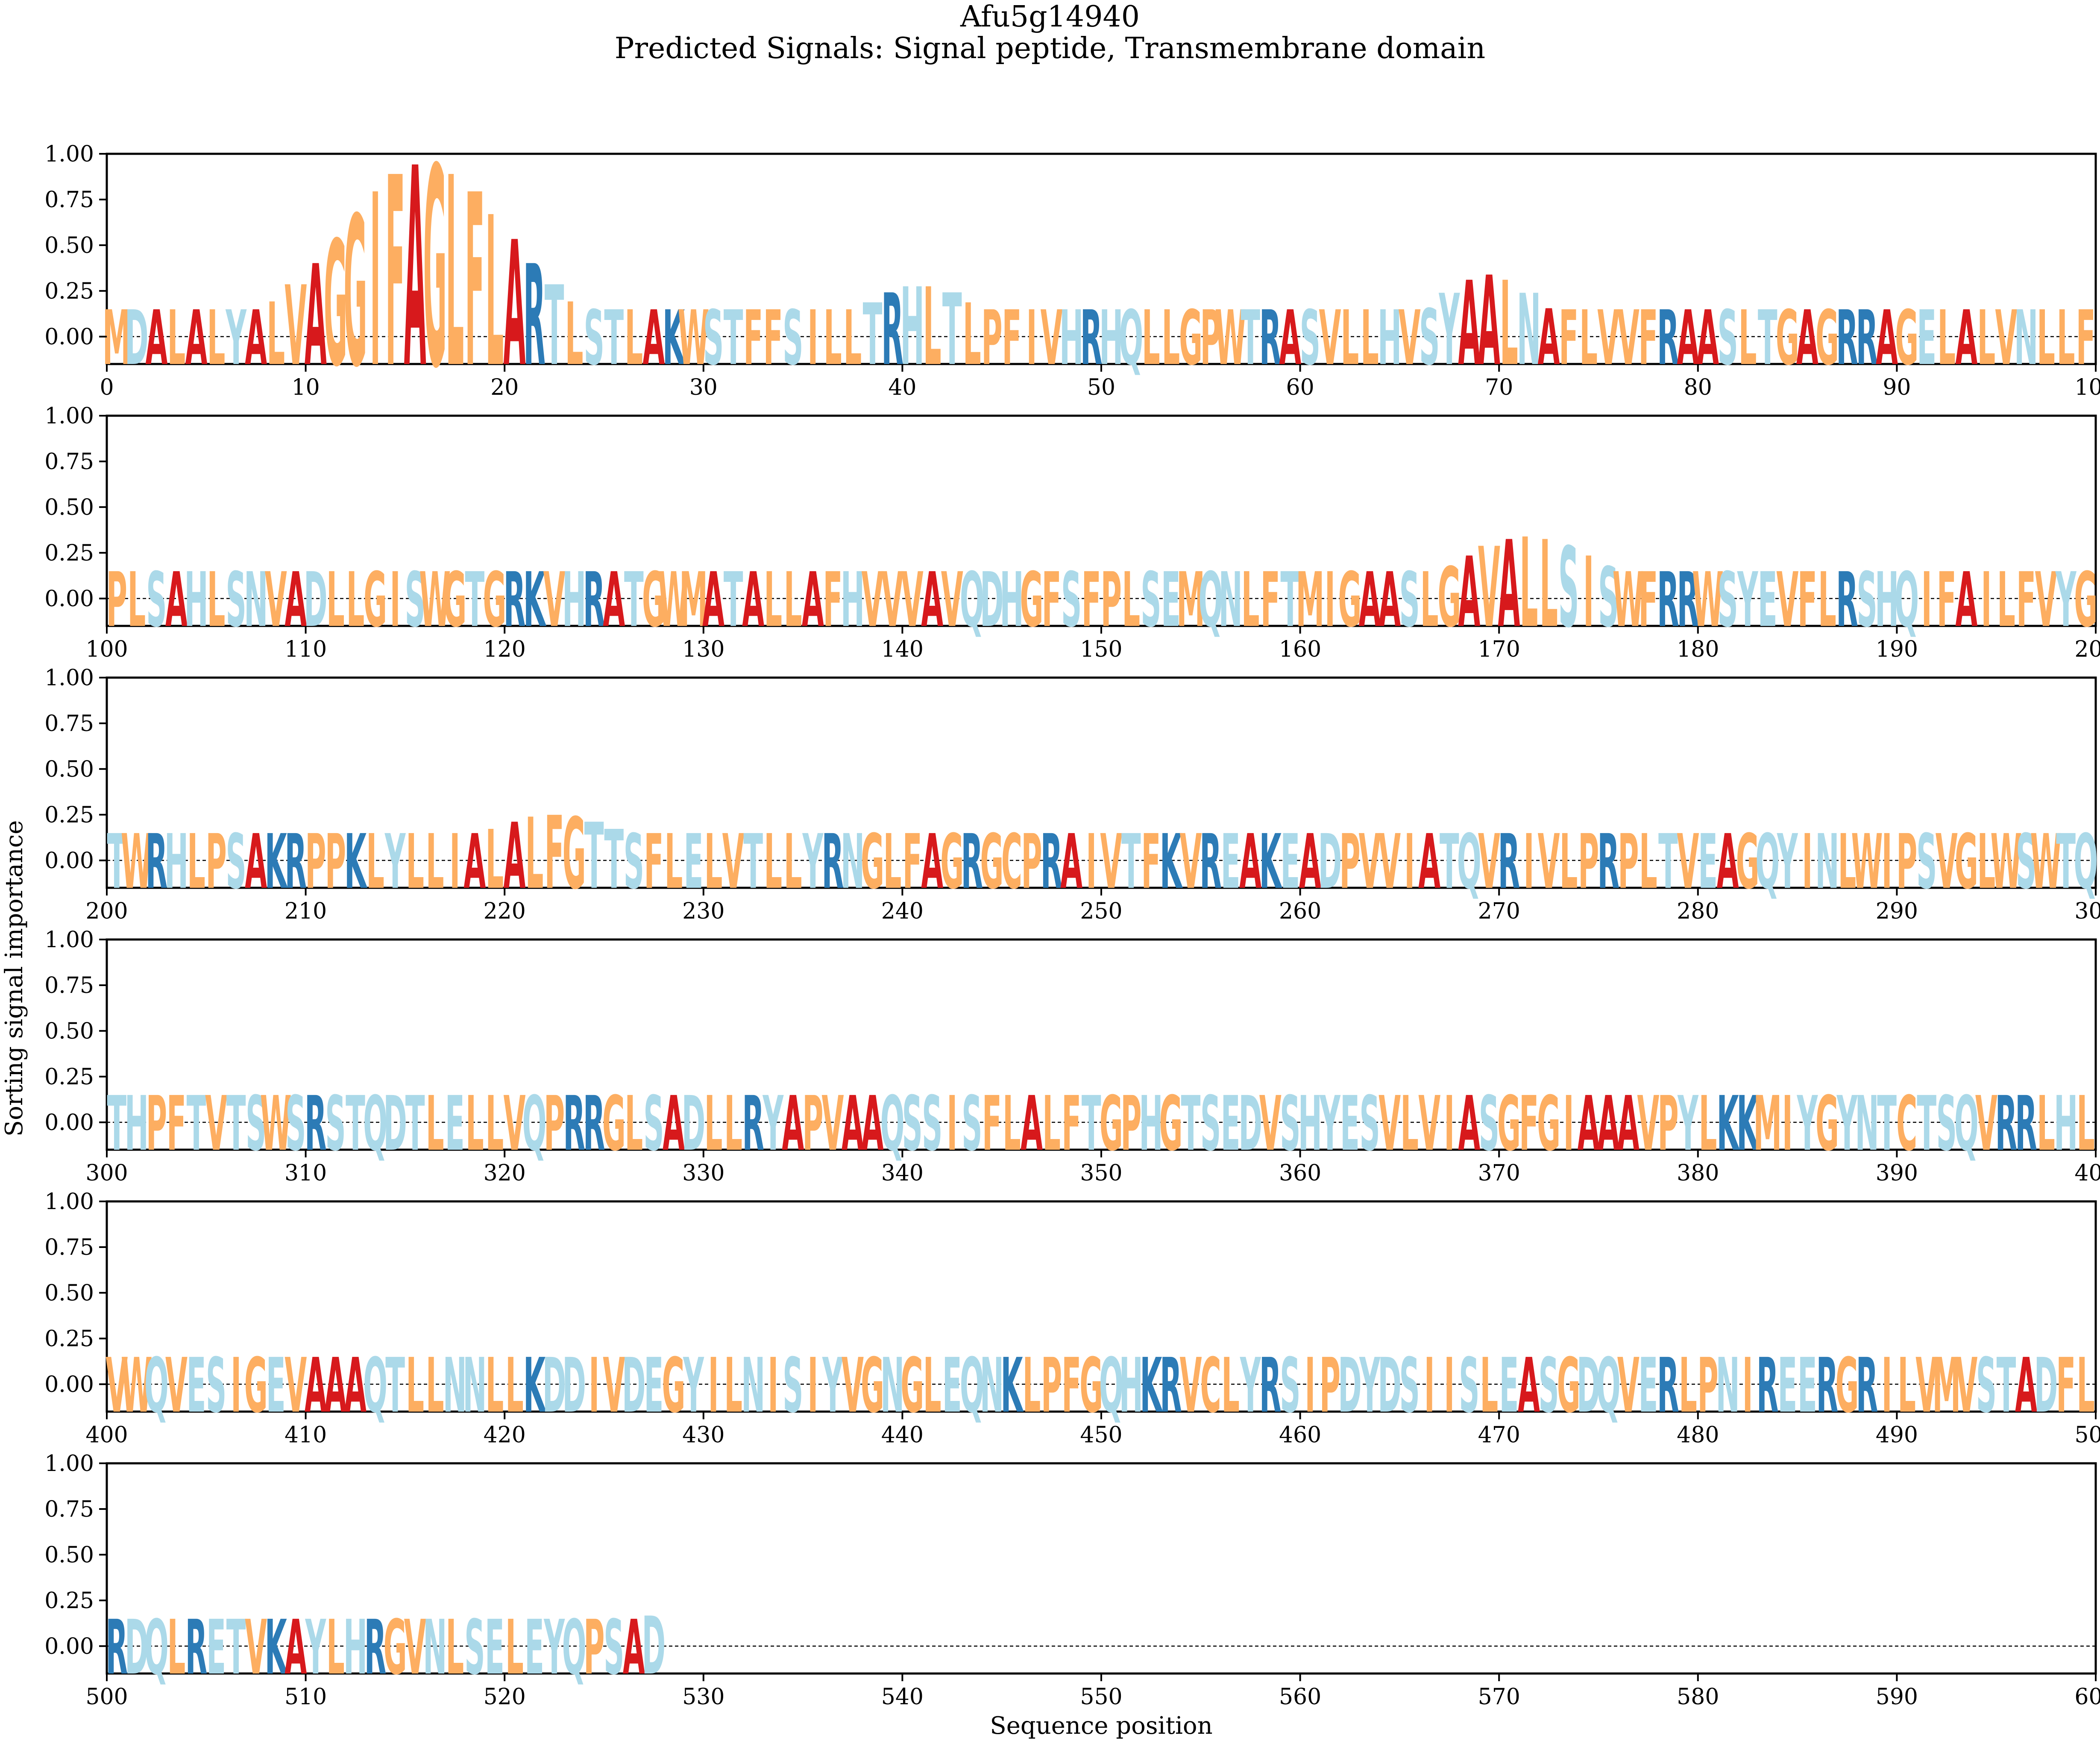  What do you see at coordinates (505, 649) in the screenshot?
I see `x-tick-label: 120` at bounding box center [505, 649].